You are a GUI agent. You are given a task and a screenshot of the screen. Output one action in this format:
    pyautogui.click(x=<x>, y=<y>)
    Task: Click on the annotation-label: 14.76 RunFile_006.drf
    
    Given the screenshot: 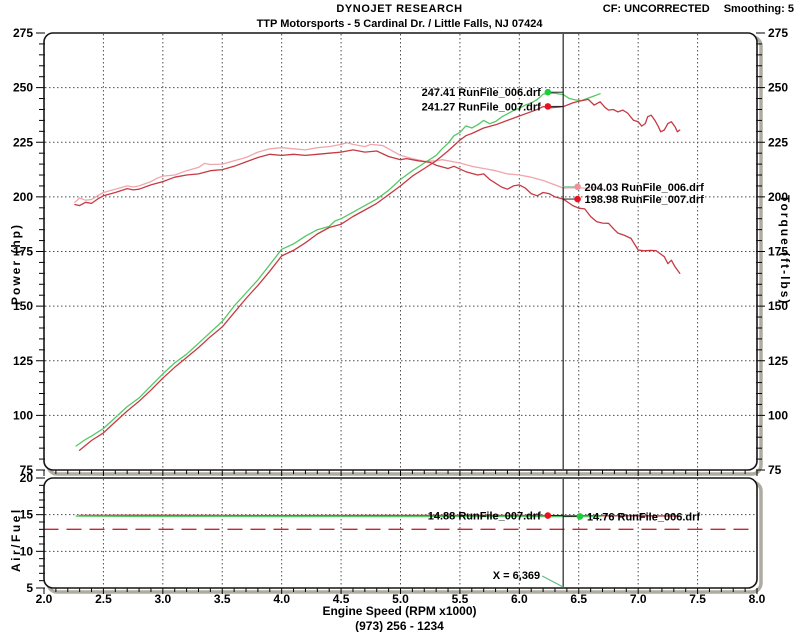 What is the action you would take?
    pyautogui.click(x=643, y=517)
    